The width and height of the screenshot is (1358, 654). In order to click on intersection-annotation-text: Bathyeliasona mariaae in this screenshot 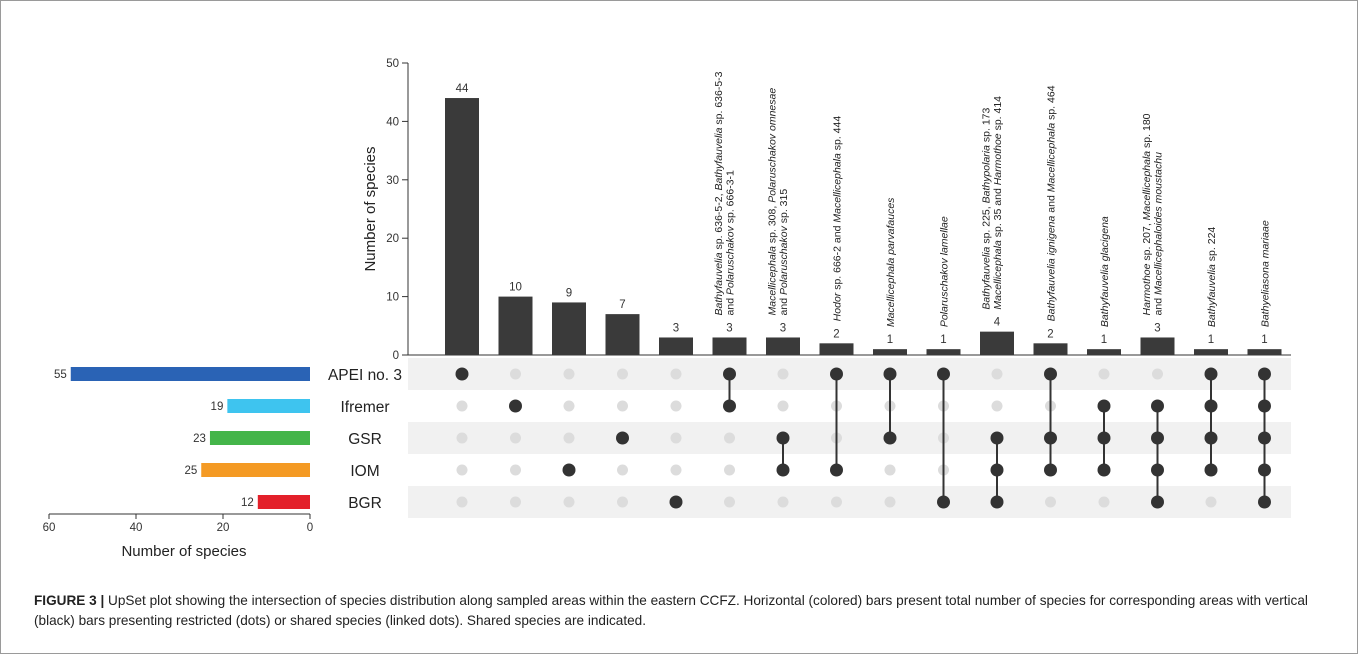, I will do `click(1266, 273)`.